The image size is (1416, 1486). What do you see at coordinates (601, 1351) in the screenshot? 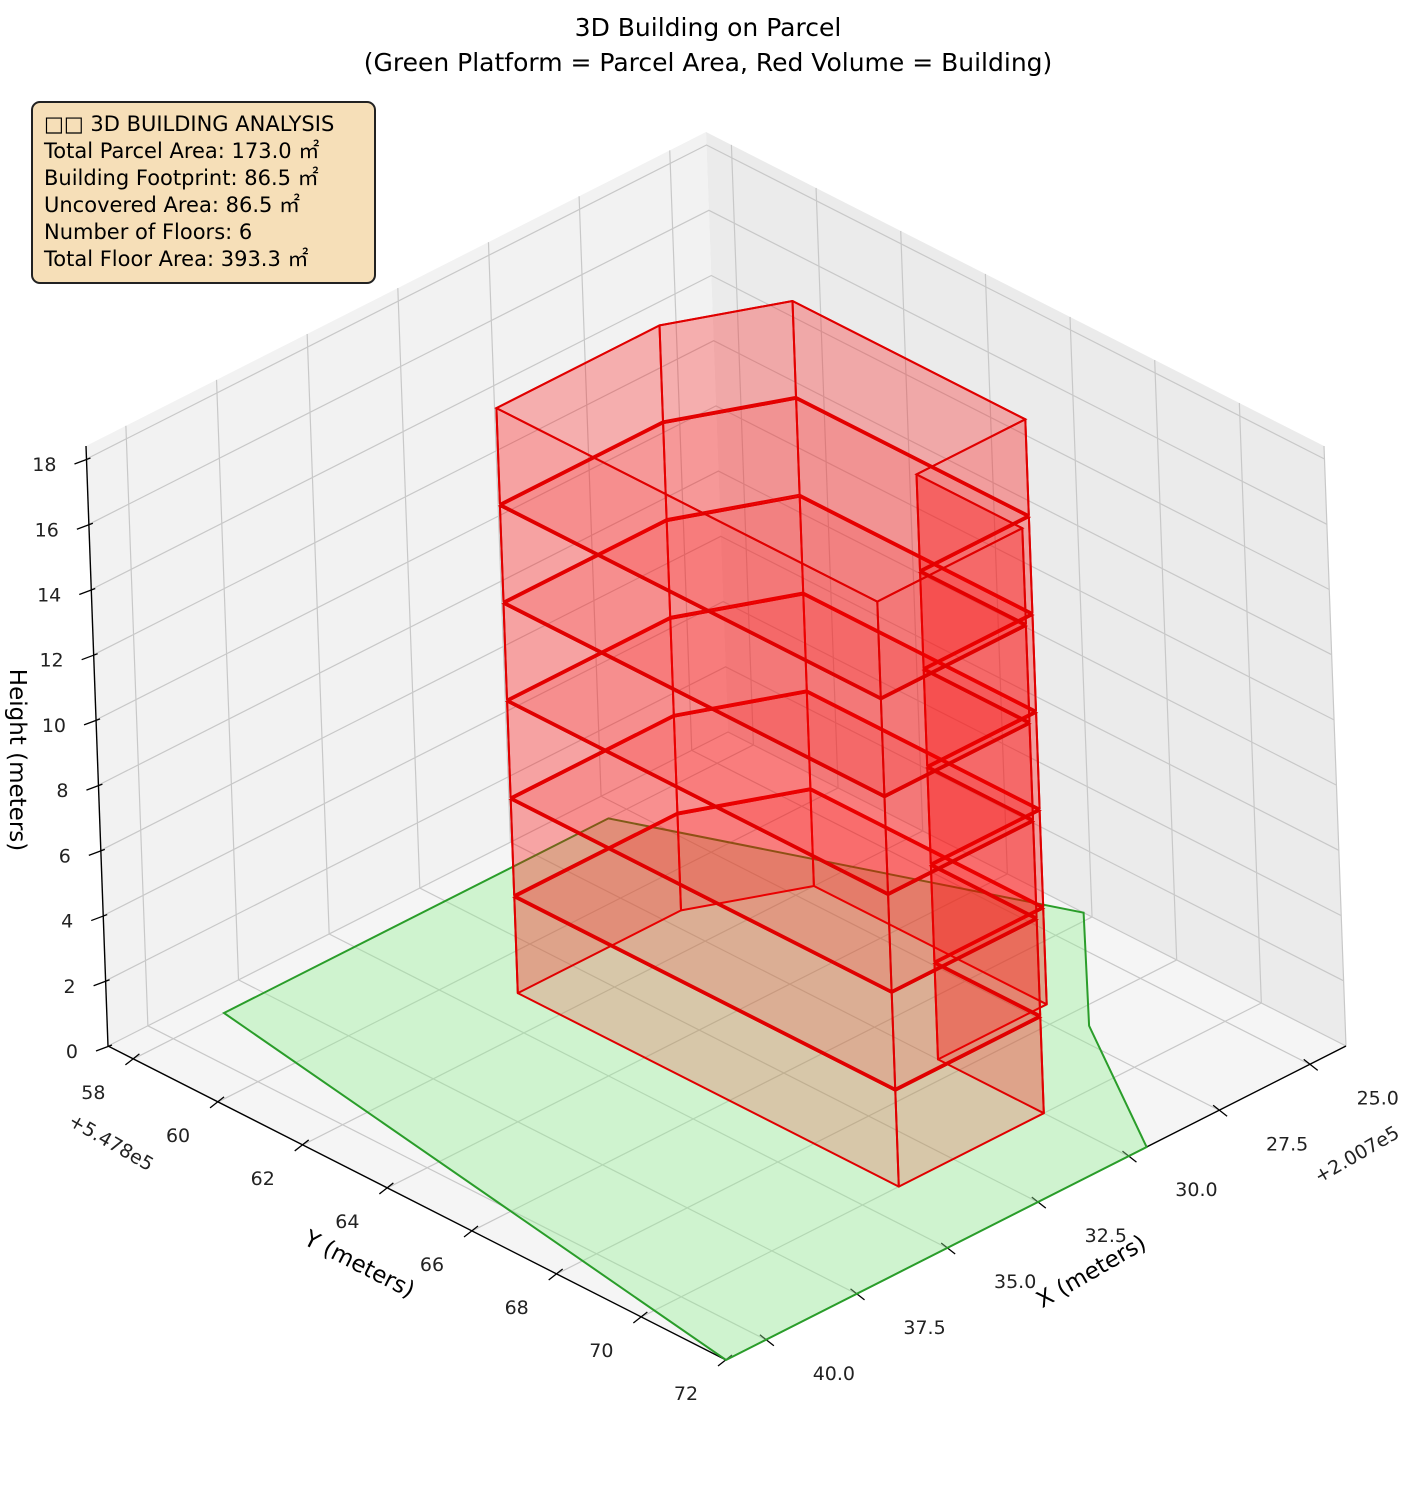
I see `y-tick-label-6: 70` at bounding box center [601, 1351].